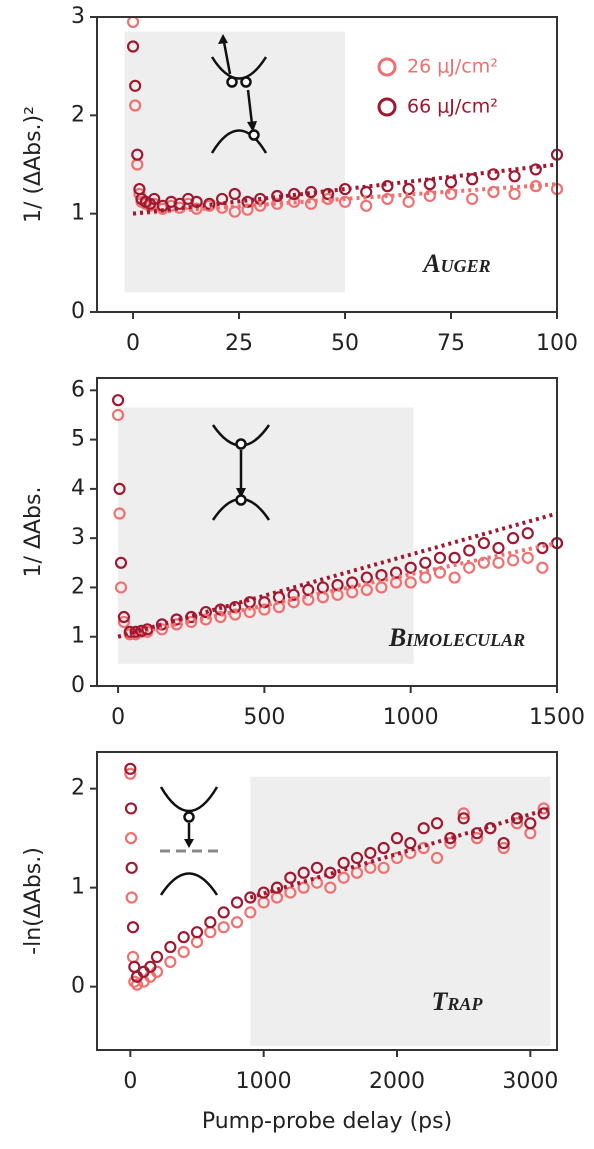 The width and height of the screenshot is (594, 1149). Describe the element at coordinates (78, 16) in the screenshot. I see `y-tick-label: 3` at that location.